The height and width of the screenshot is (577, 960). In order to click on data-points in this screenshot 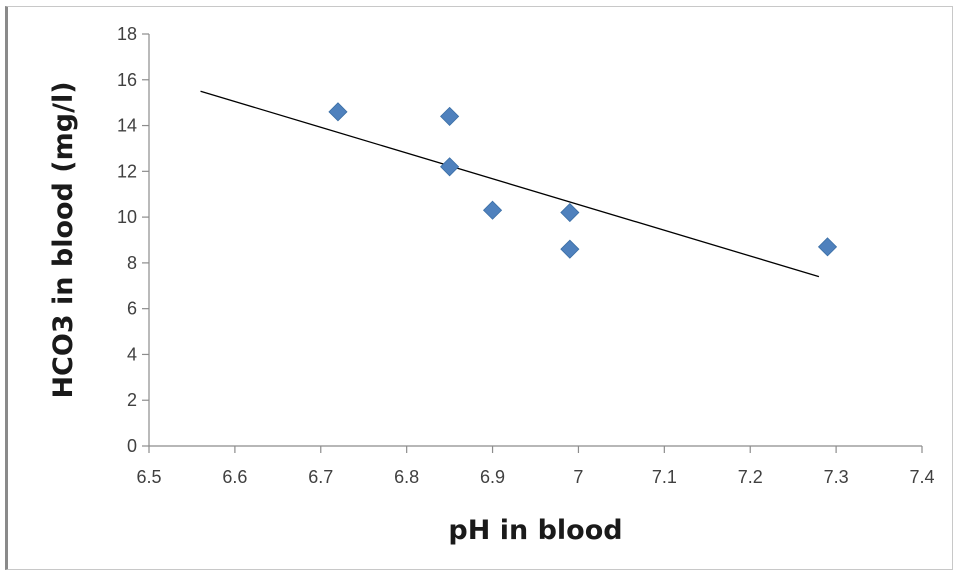, I will do `click(583, 180)`.